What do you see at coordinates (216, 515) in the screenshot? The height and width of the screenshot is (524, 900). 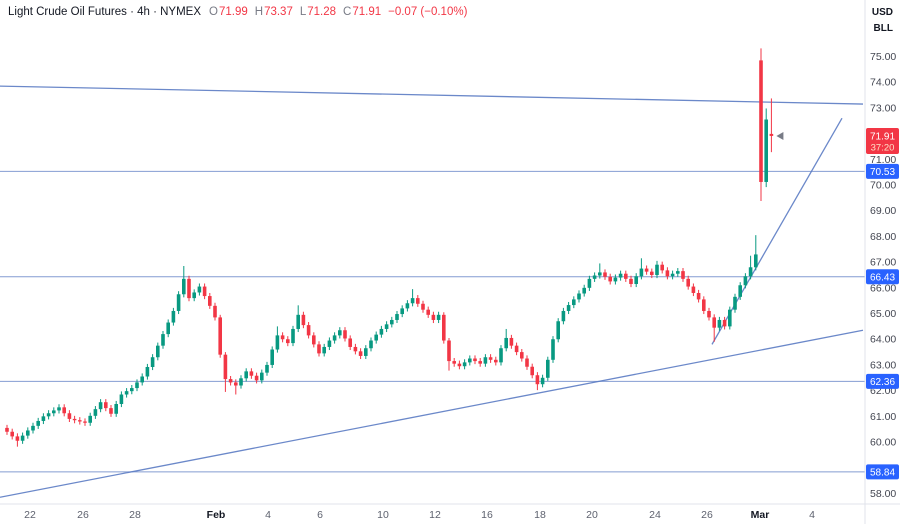 I see `time-month-label: Feb` at bounding box center [216, 515].